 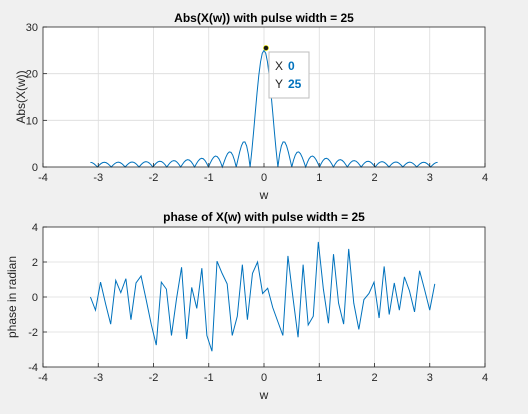 I want to click on datatip-y-value: 25, so click(x=295, y=84).